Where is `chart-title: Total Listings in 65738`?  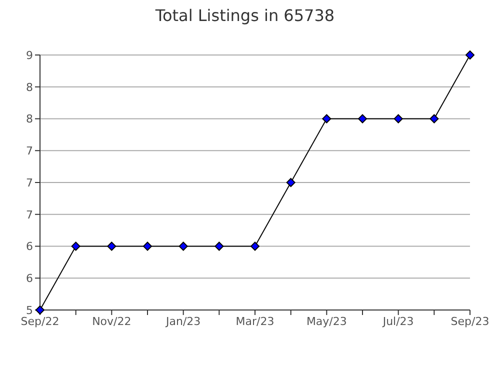 chart-title: Total Listings in 65738 is located at coordinates (245, 15).